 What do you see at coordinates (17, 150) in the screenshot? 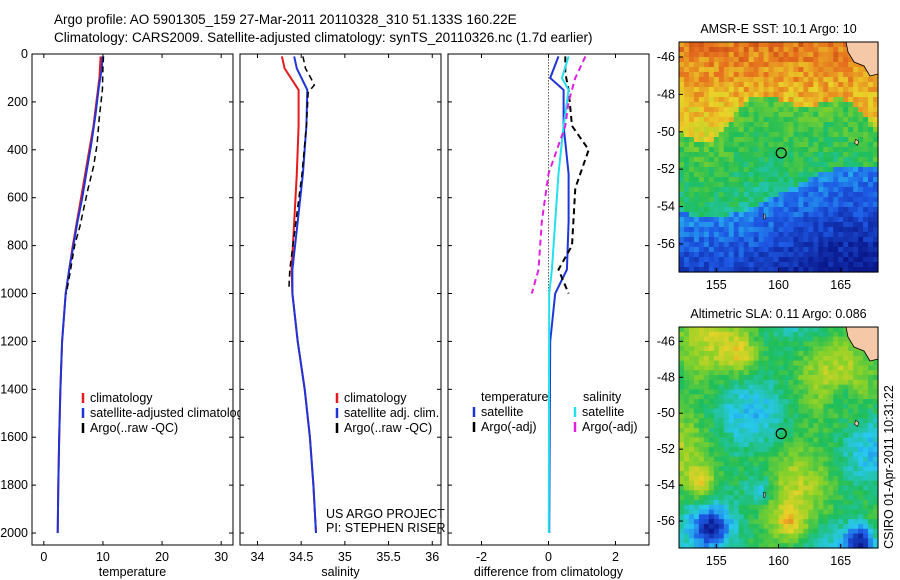
I see `temperature-ytick-label: 400` at bounding box center [17, 150].